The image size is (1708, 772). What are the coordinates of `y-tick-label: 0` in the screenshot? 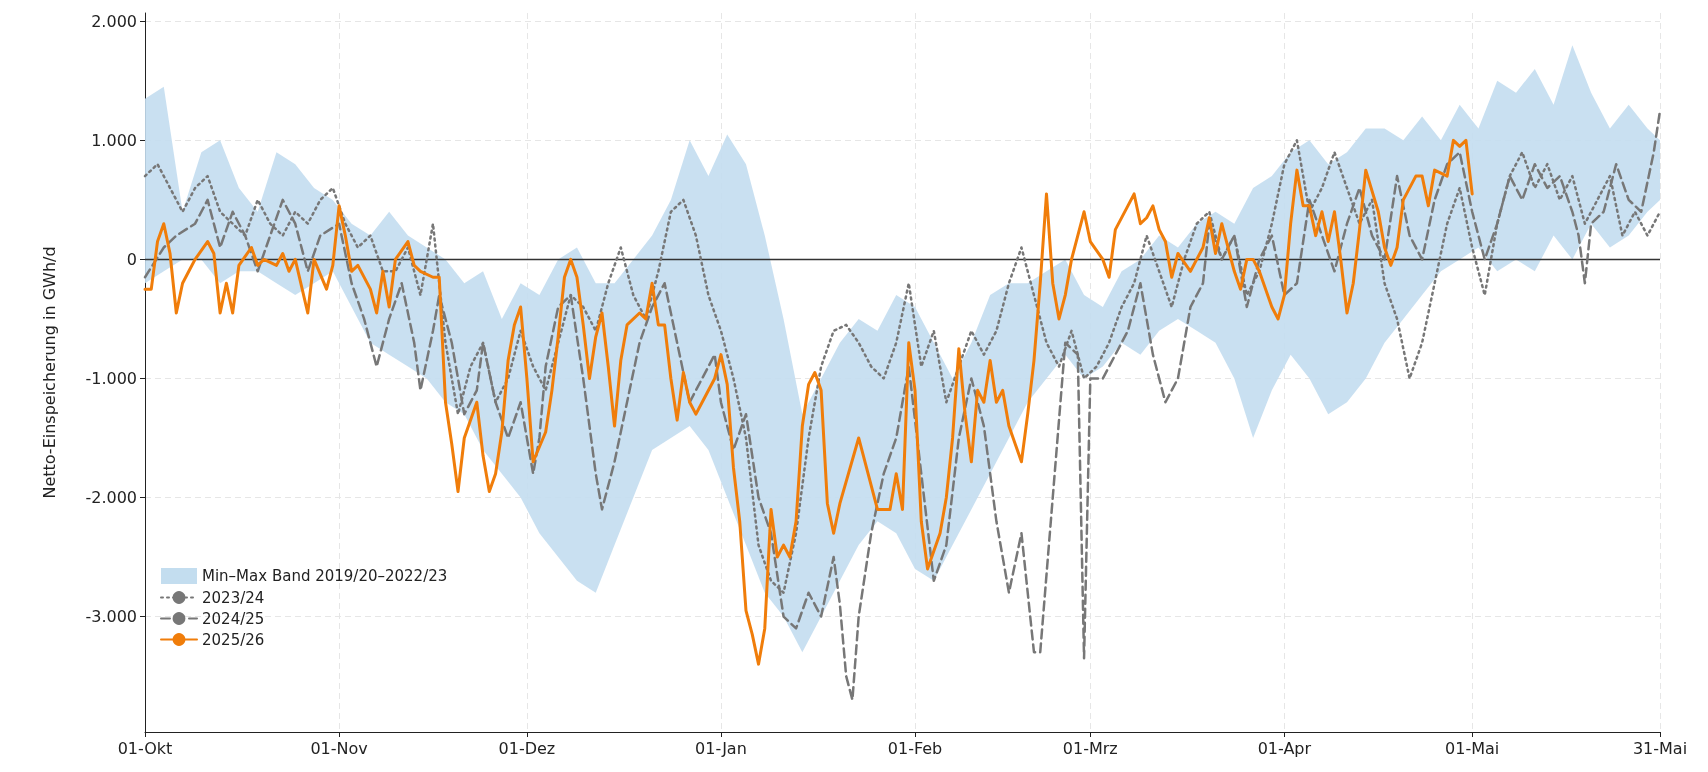 It's located at (131, 259).